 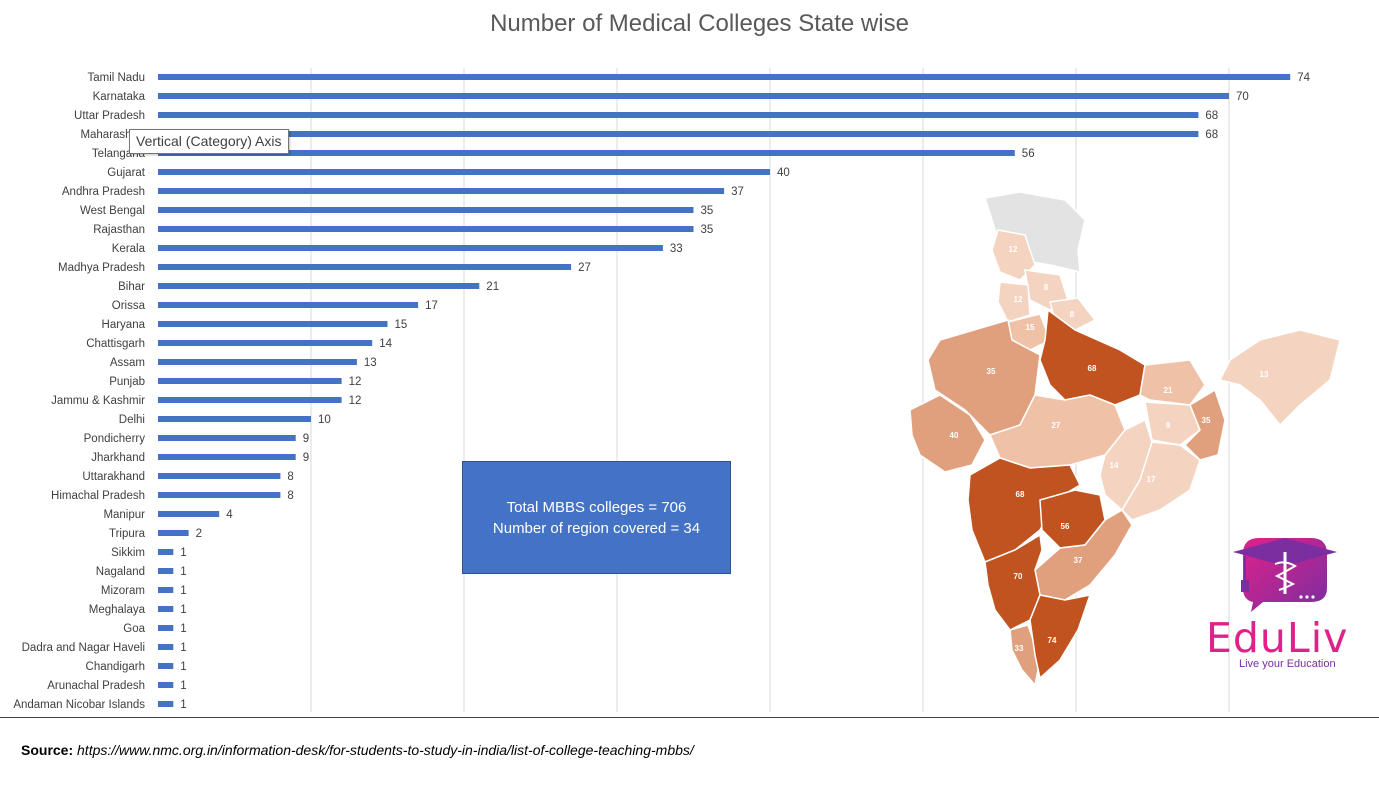 I want to click on category-label: Himachal Pradesh, so click(x=98, y=496).